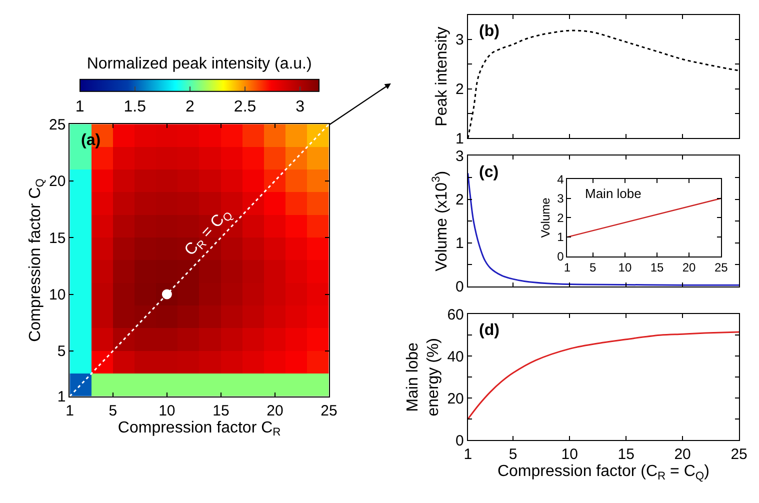 This screenshot has height=503, width=759. What do you see at coordinates (135, 107) in the screenshot?
I see `color-bar-label: 1.5` at bounding box center [135, 107].